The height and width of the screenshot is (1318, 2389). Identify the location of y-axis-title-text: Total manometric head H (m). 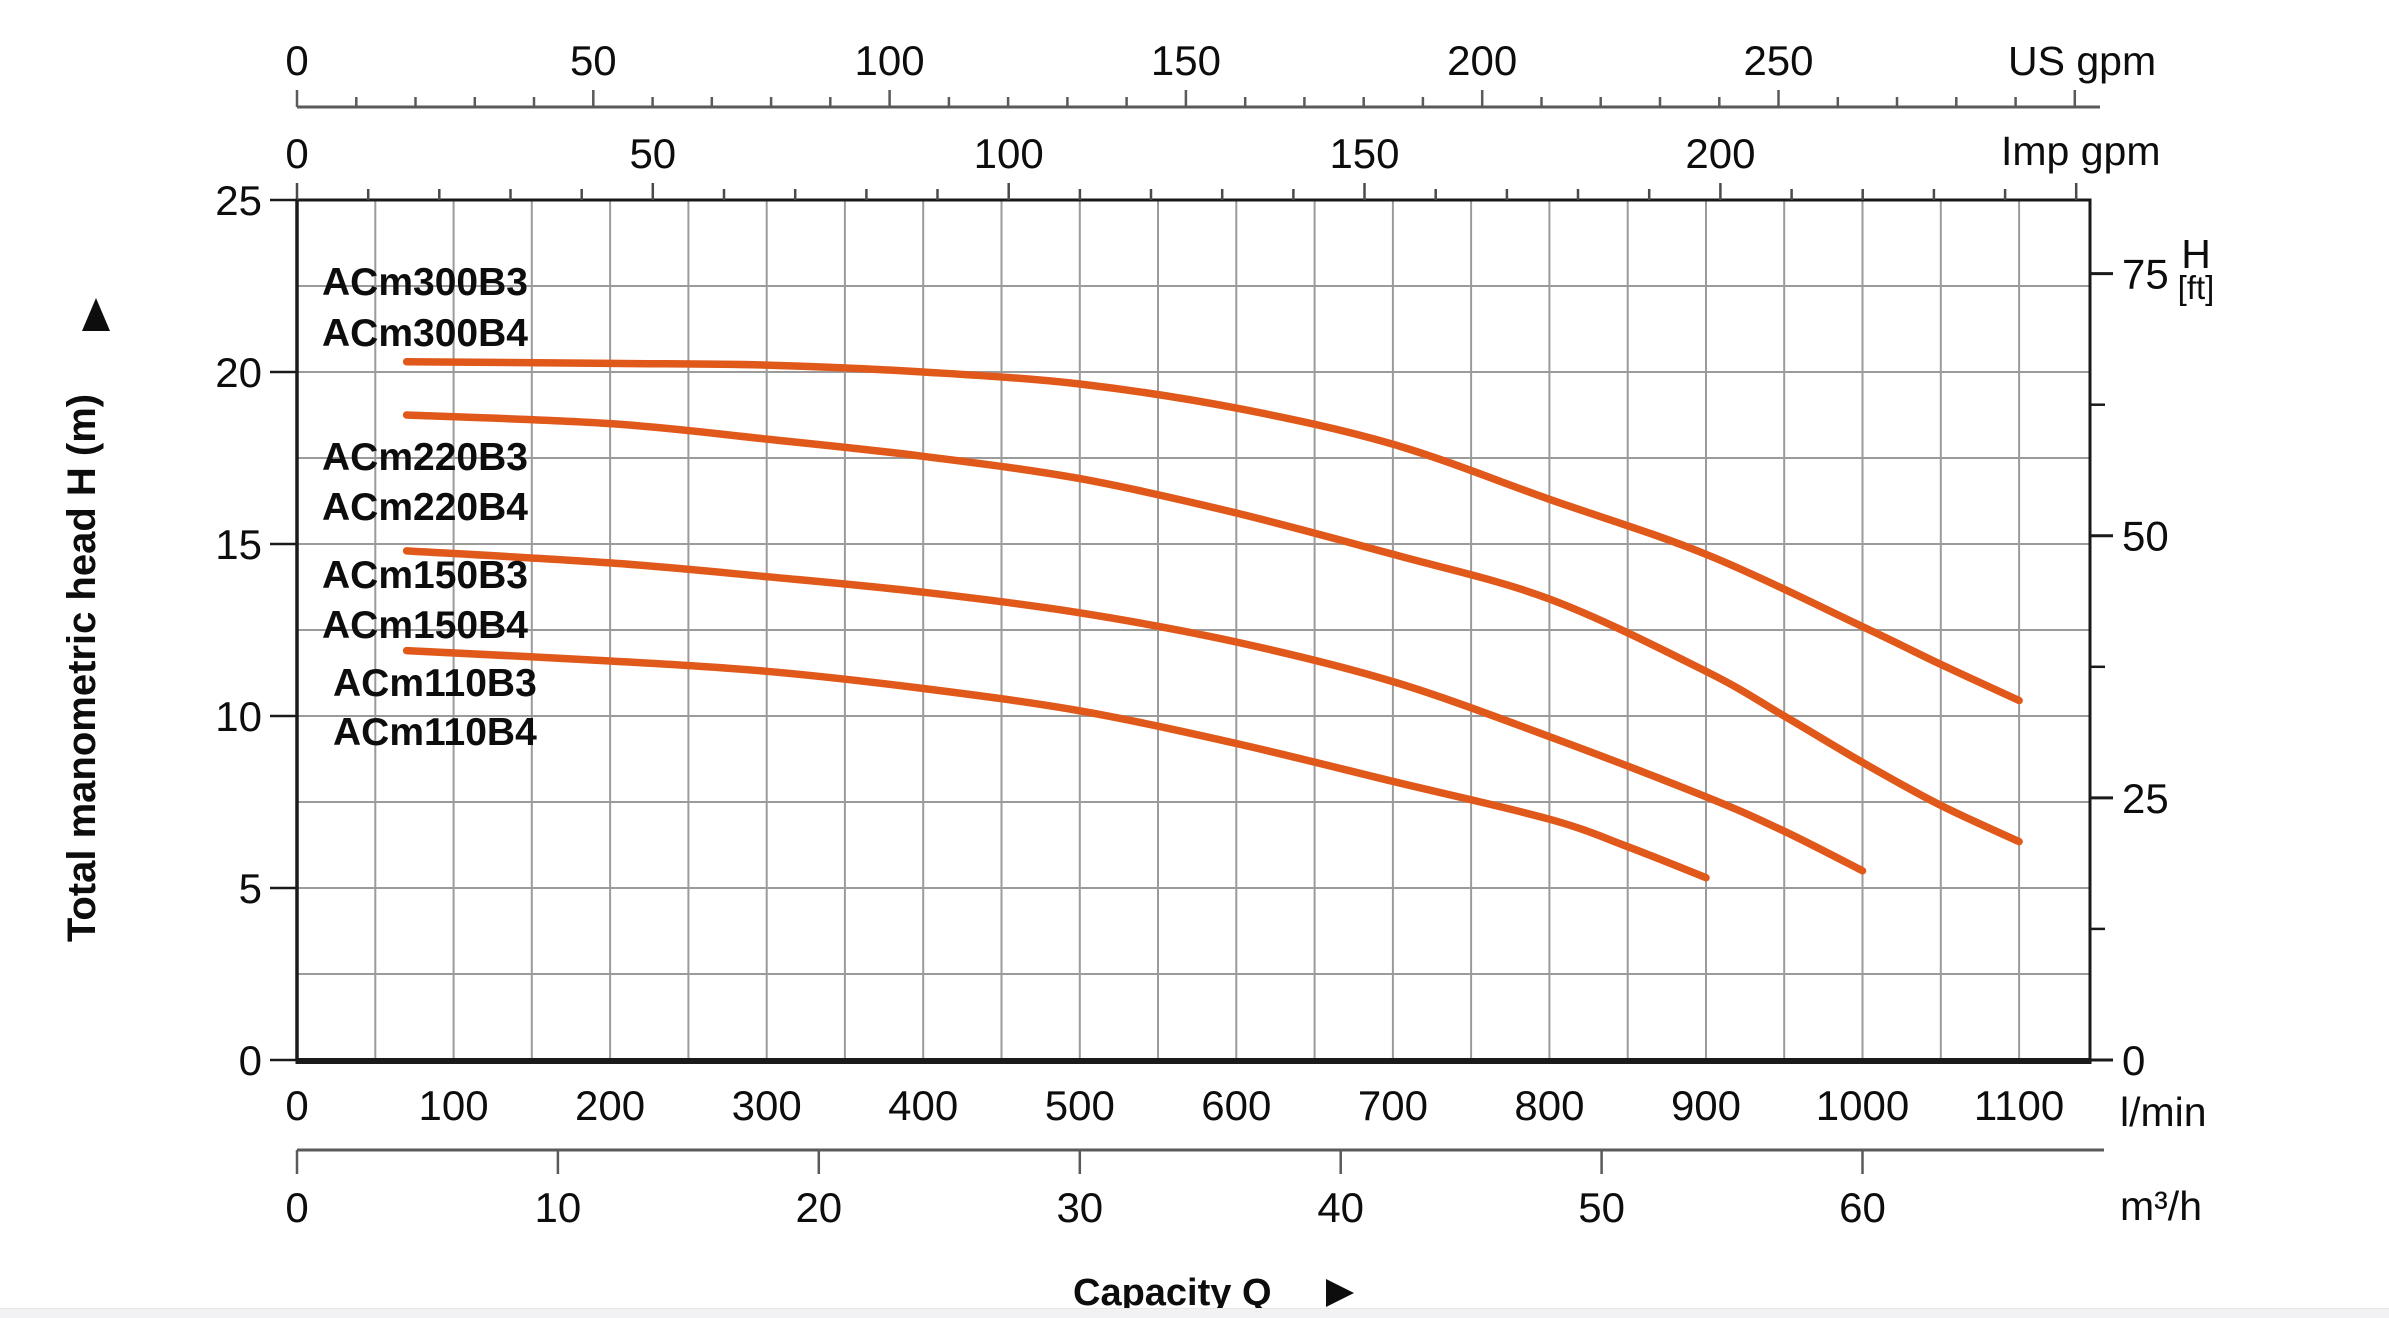
(82, 668).